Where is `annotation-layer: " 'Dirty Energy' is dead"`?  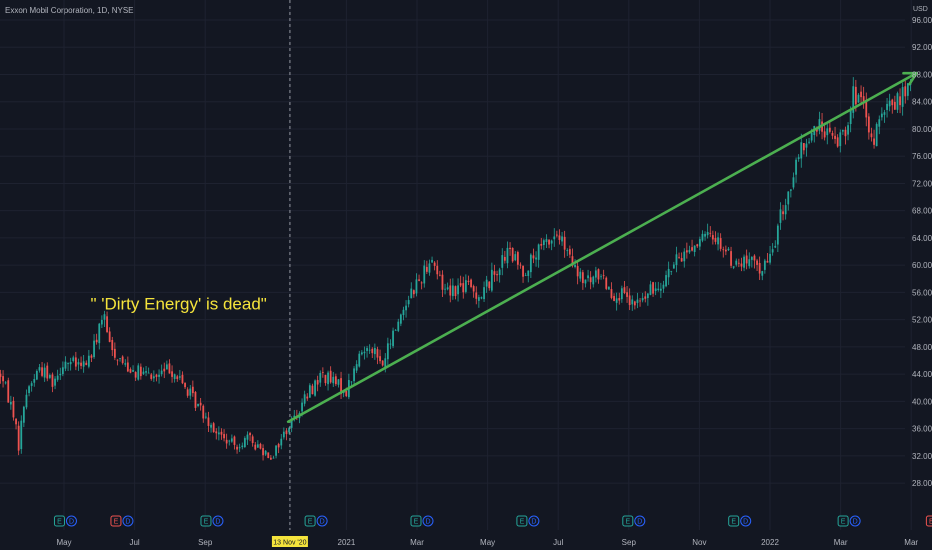
annotation-layer: " 'Dirty Energy' is dead" is located at coordinates (178, 303).